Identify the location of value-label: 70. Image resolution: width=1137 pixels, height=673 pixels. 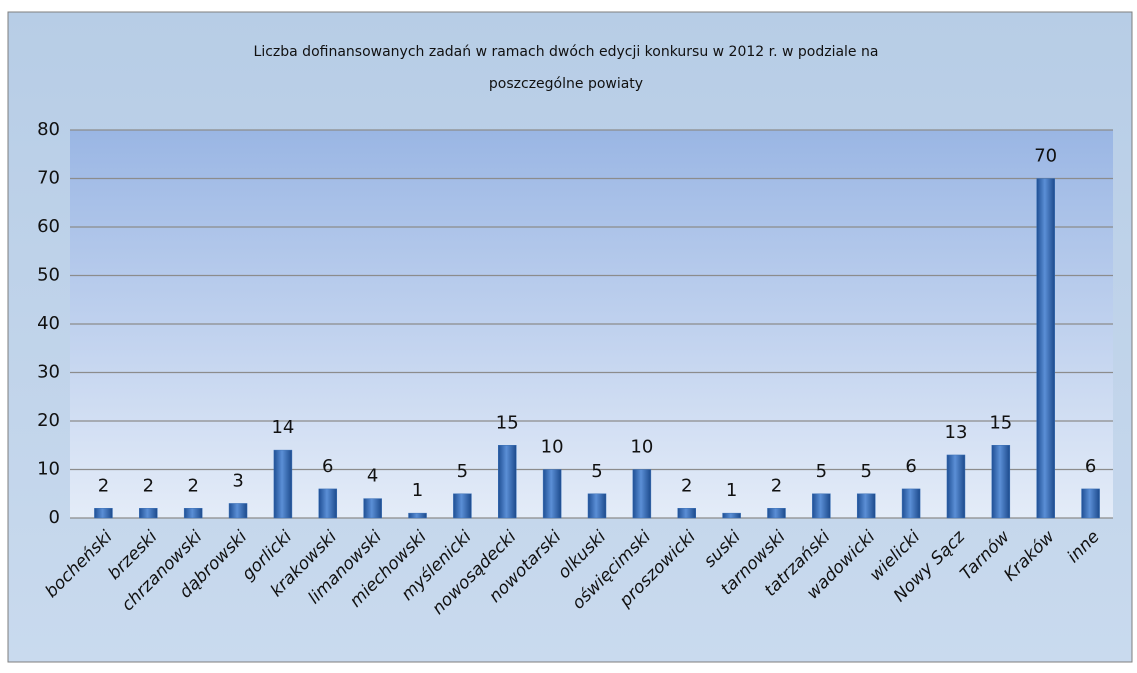
(1045, 156).